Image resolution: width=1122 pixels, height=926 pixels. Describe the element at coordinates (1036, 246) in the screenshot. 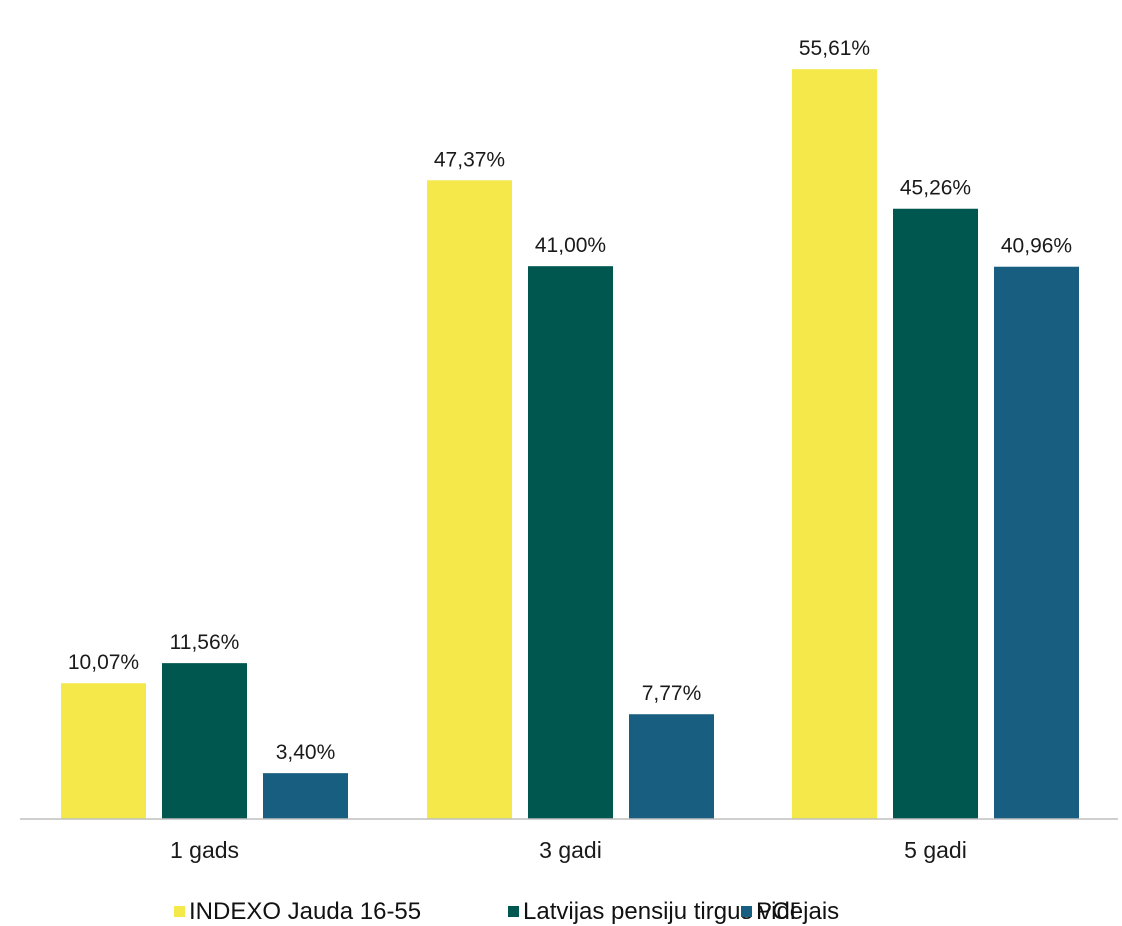

I see `data-label: 40,96%` at that location.